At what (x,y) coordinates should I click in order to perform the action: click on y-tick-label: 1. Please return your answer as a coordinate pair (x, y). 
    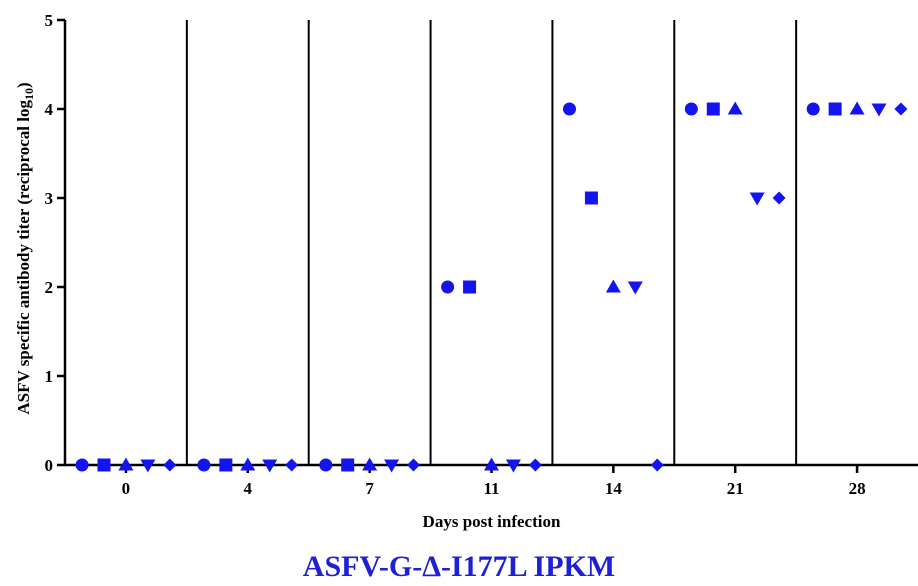
    Looking at the image, I should click on (49, 376).